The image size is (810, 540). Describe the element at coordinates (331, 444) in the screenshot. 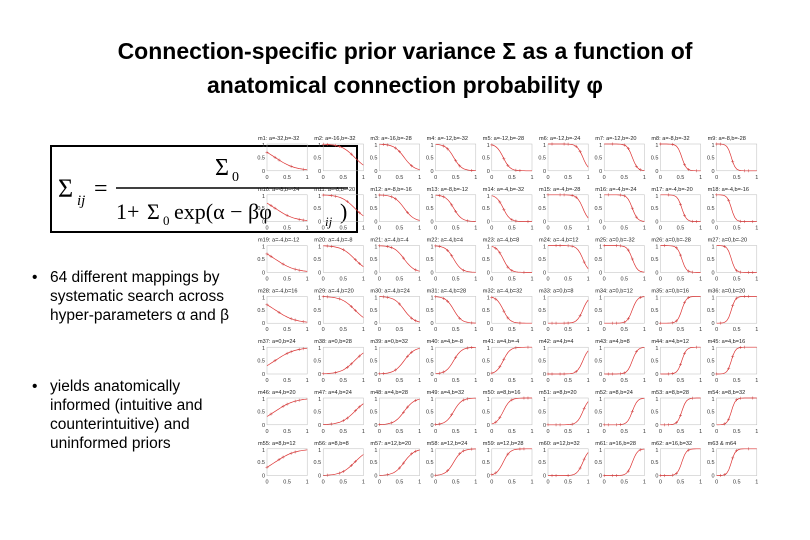

I see `panel-label: m56: a=8,b=8` at that location.